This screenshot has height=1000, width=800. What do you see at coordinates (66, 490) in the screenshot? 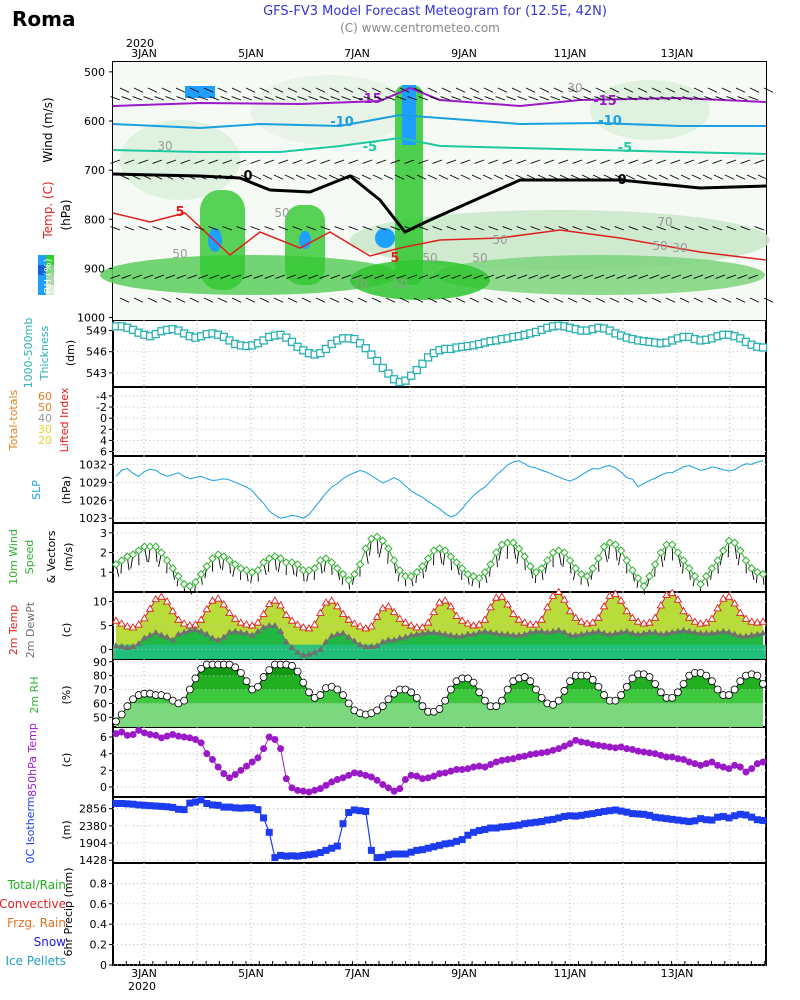
I see `slp-unit: (hPa)` at bounding box center [66, 490].